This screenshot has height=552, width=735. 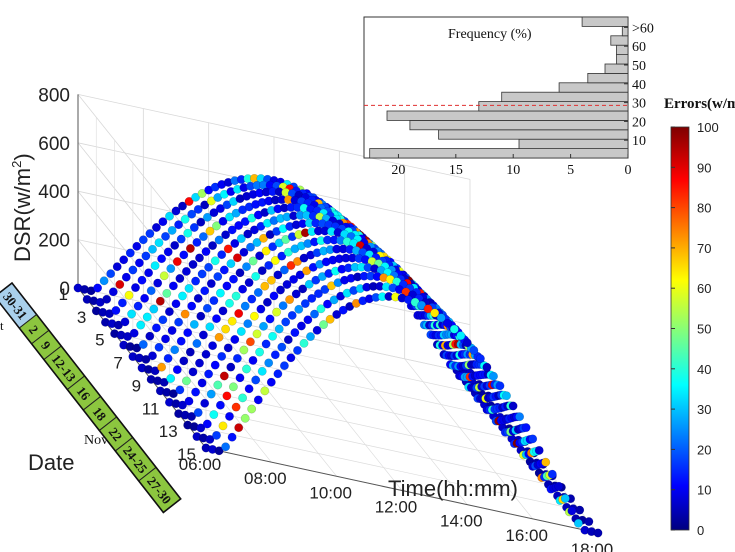 I want to click on date-tick-label: 9, so click(x=136, y=385).